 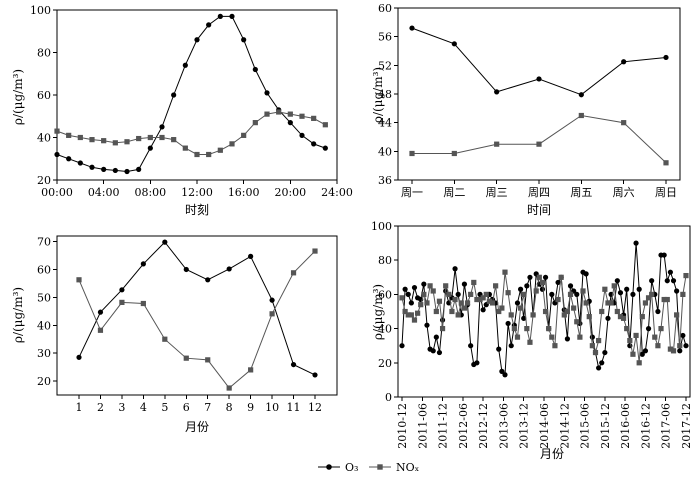 What do you see at coordinates (378, 95) in the screenshot?
I see `y-axis-label: ρ/(μg/m³)` at bounding box center [378, 95].